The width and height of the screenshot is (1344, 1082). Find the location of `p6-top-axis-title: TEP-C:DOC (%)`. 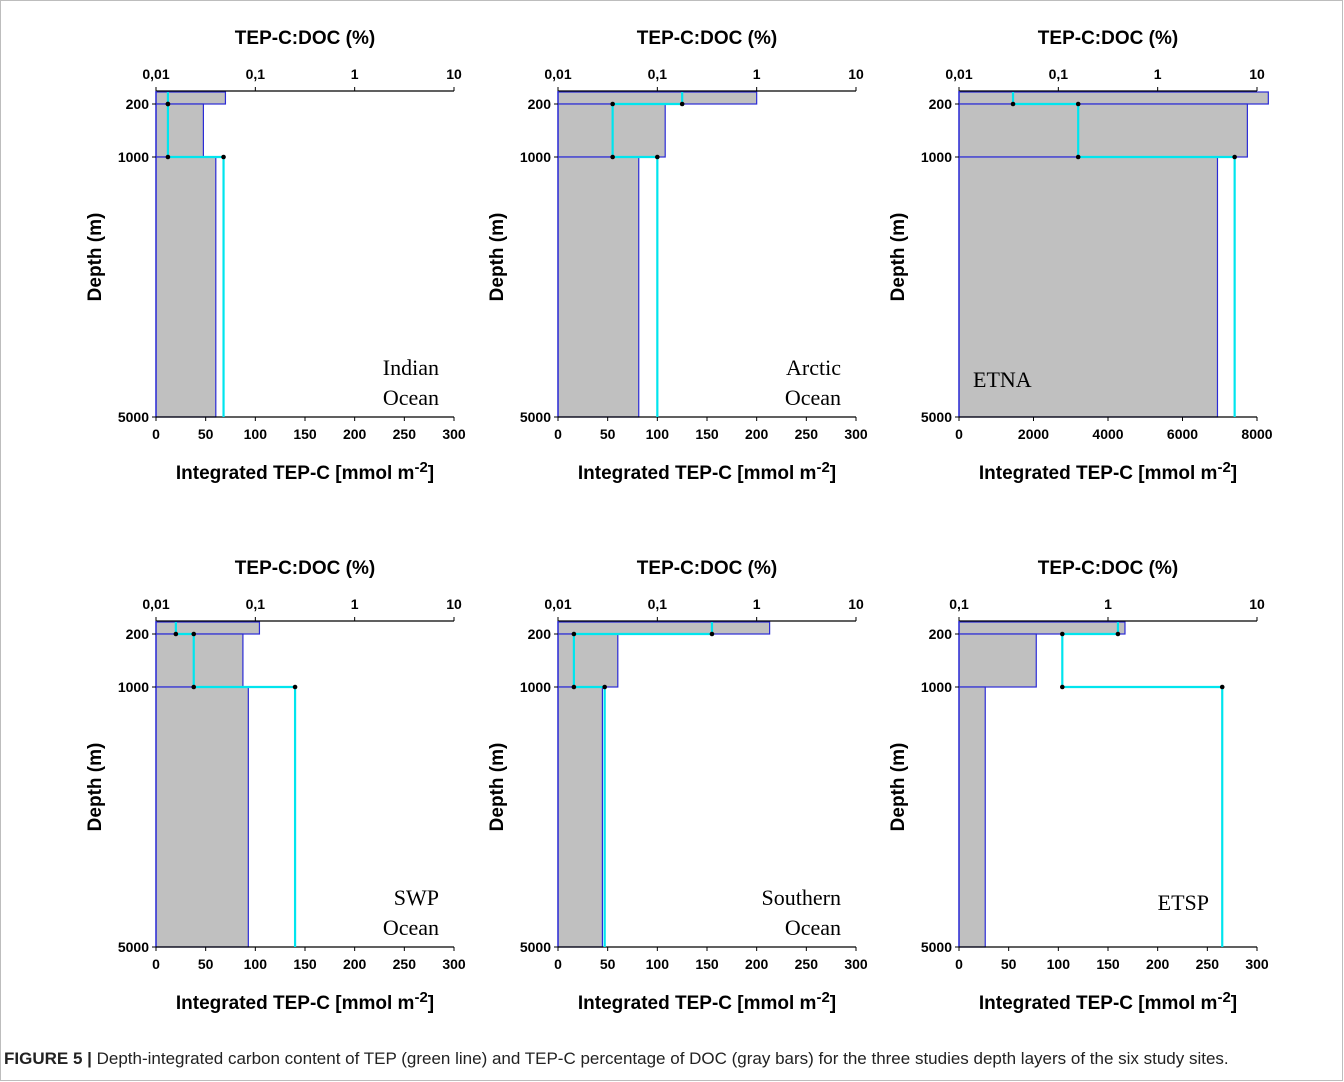

p6-top-axis-title: TEP-C:DOC (%) is located at coordinates (1108, 568).